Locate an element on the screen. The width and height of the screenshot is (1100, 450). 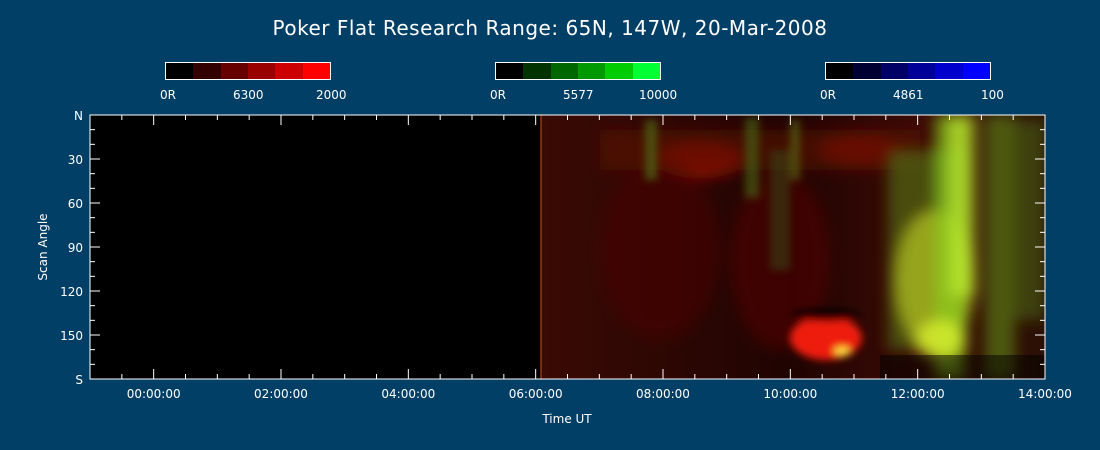
y-tick-label: 120 is located at coordinates (71, 292).